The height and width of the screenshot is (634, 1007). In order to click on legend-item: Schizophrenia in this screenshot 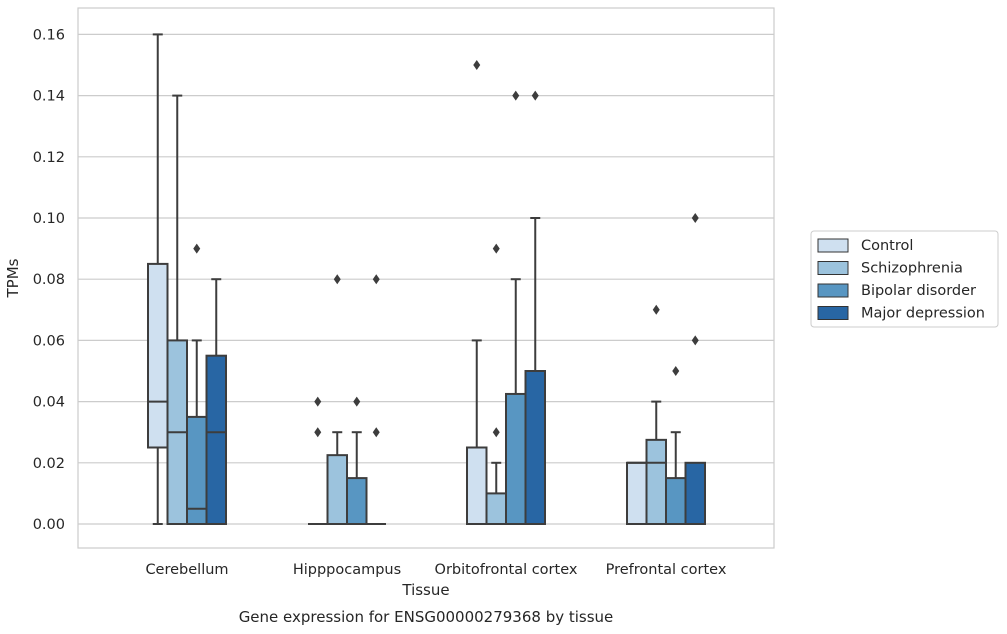, I will do `click(890, 269)`.